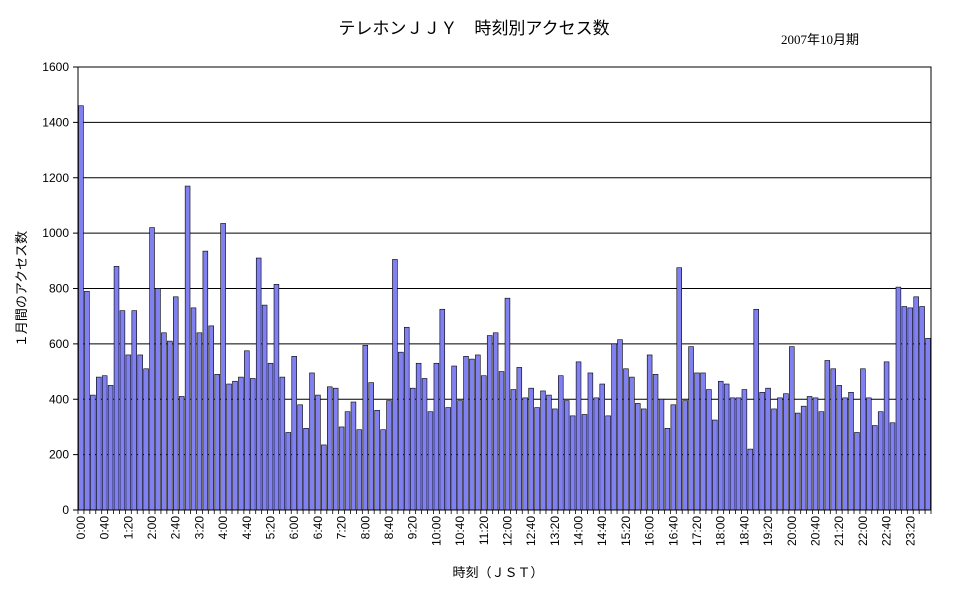 The width and height of the screenshot is (967, 590). Describe the element at coordinates (389, 528) in the screenshot. I see `x-tick-label: 8:40` at that location.